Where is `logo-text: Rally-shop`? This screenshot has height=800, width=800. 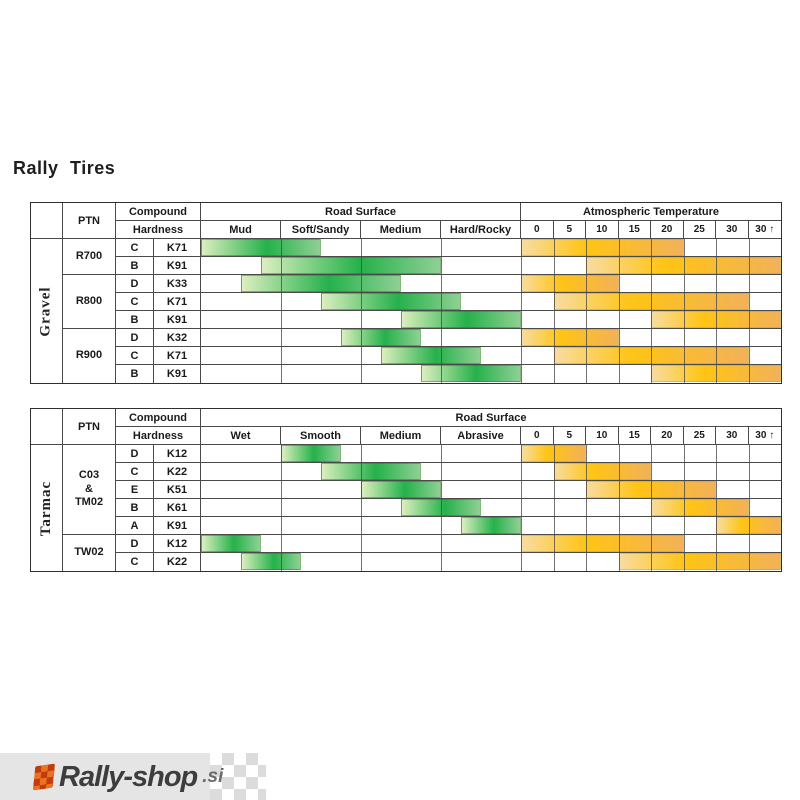 logo-text: Rally-shop is located at coordinates (128, 776).